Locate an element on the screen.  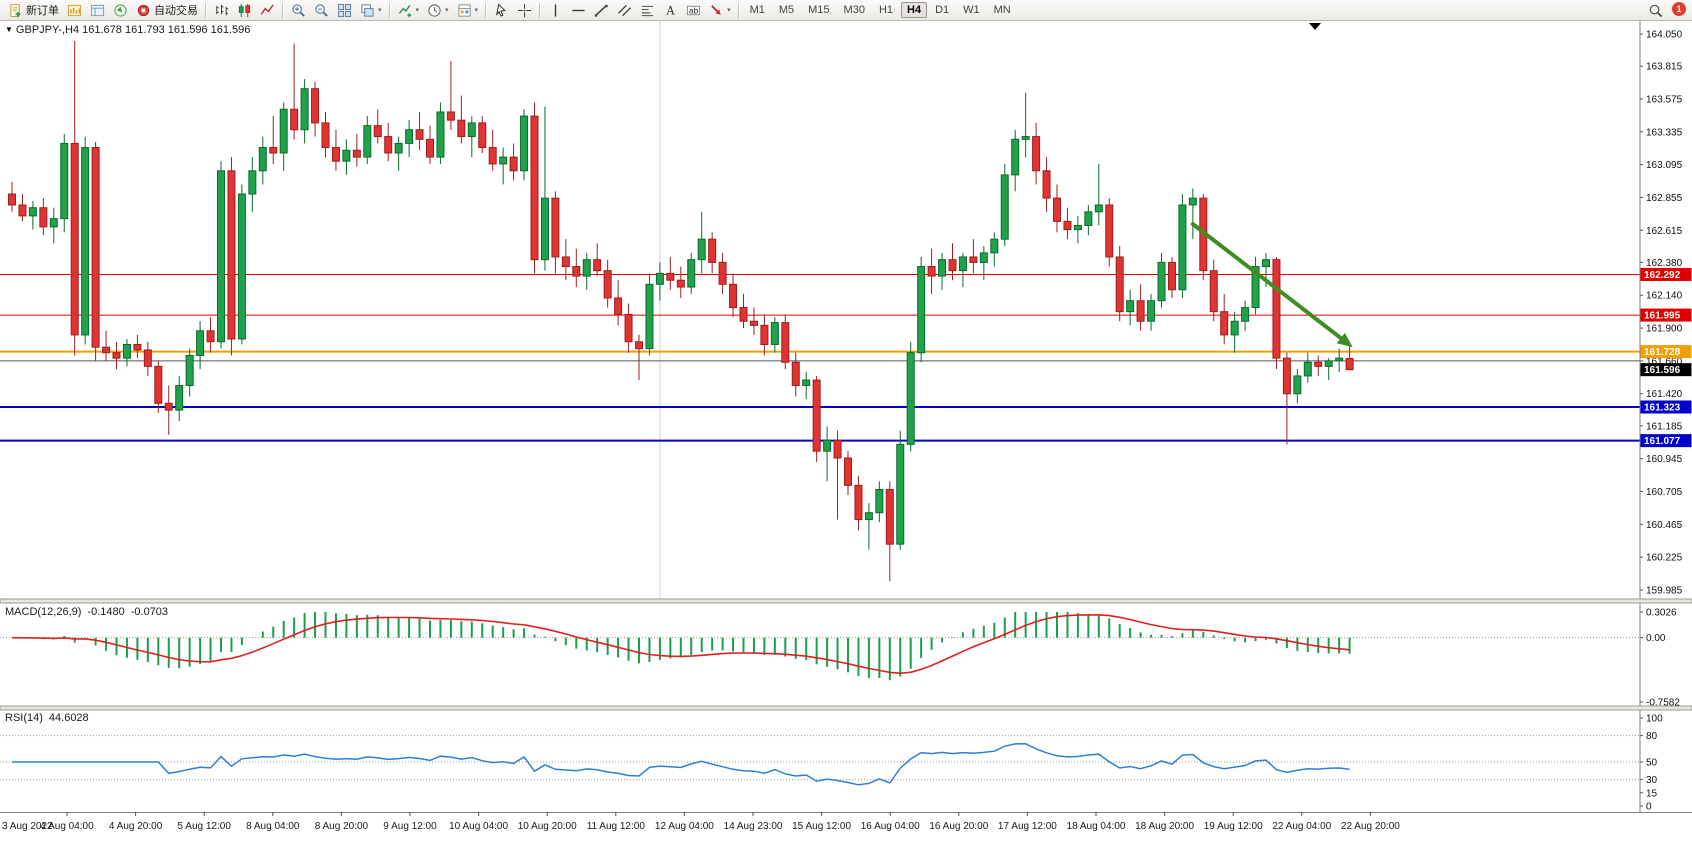
timeframe-h1-button: H1 is located at coordinates (886, 10).